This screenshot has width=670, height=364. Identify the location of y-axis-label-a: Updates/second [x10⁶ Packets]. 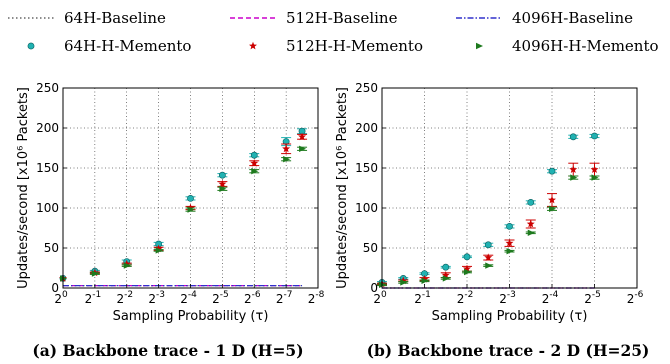
(23, 188).